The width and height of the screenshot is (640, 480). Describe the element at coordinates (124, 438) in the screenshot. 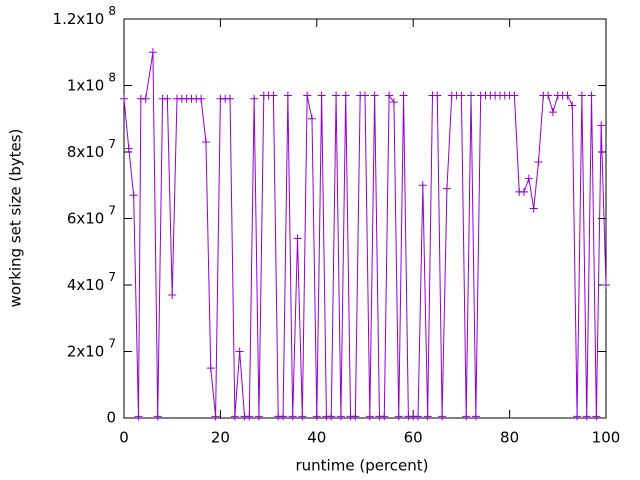

I see `x-tick-label: 0` at that location.